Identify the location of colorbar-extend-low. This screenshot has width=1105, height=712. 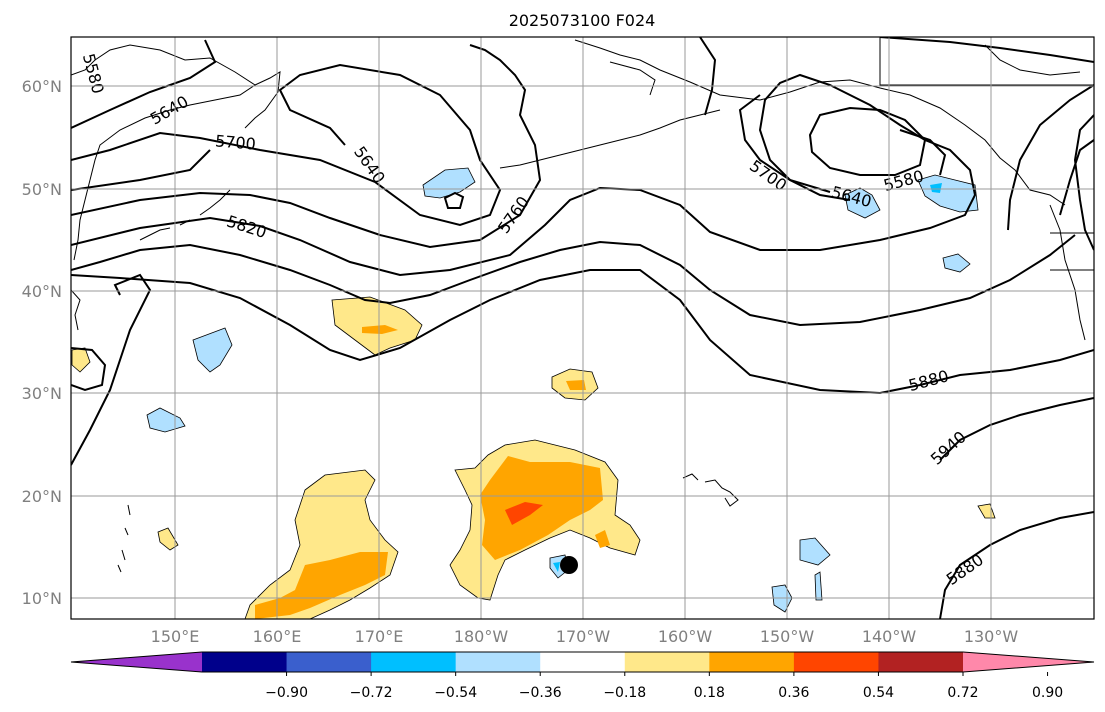
(136, 662).